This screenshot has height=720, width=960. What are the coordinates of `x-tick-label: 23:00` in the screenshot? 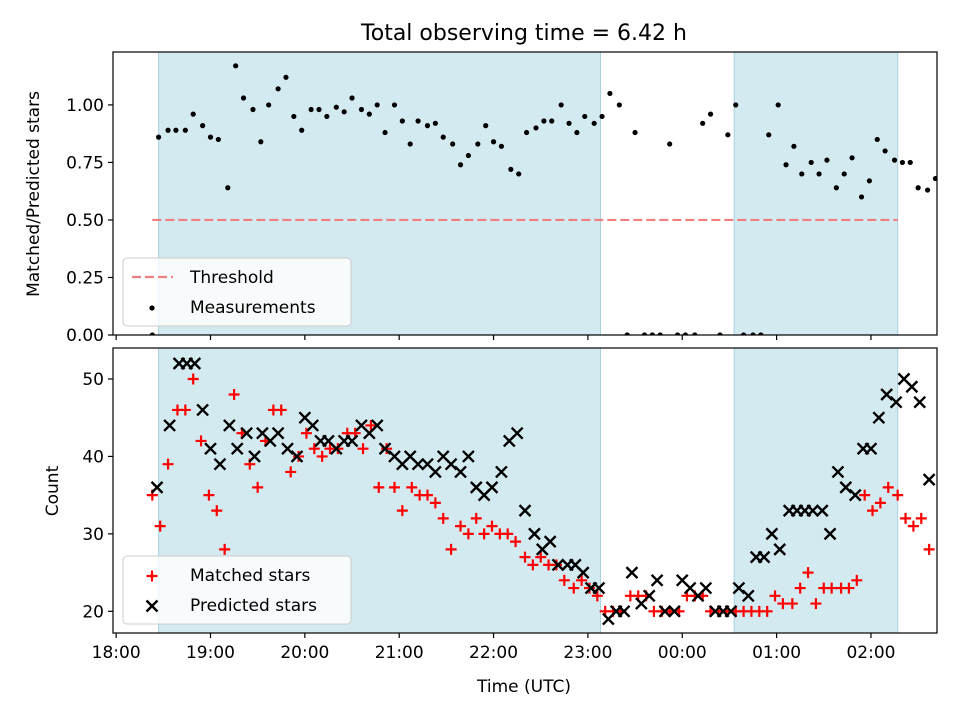 It's located at (587, 653).